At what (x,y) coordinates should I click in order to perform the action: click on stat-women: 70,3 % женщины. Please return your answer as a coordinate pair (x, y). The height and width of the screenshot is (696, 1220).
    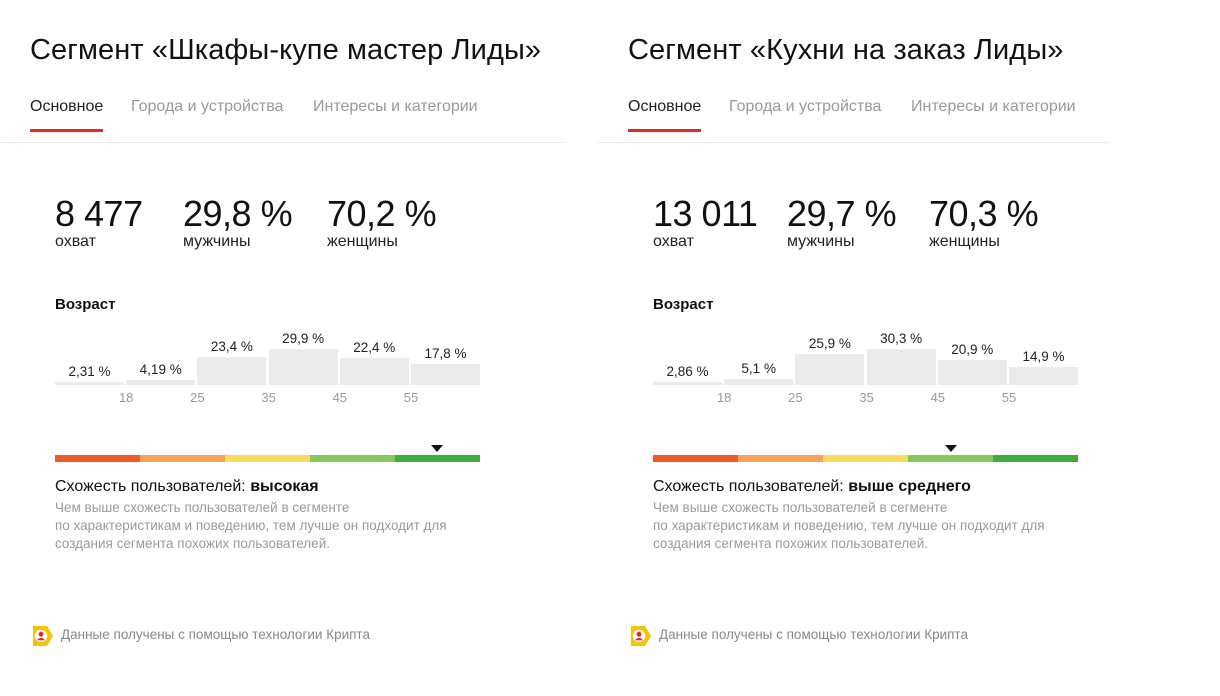
    Looking at the image, I should click on (984, 222).